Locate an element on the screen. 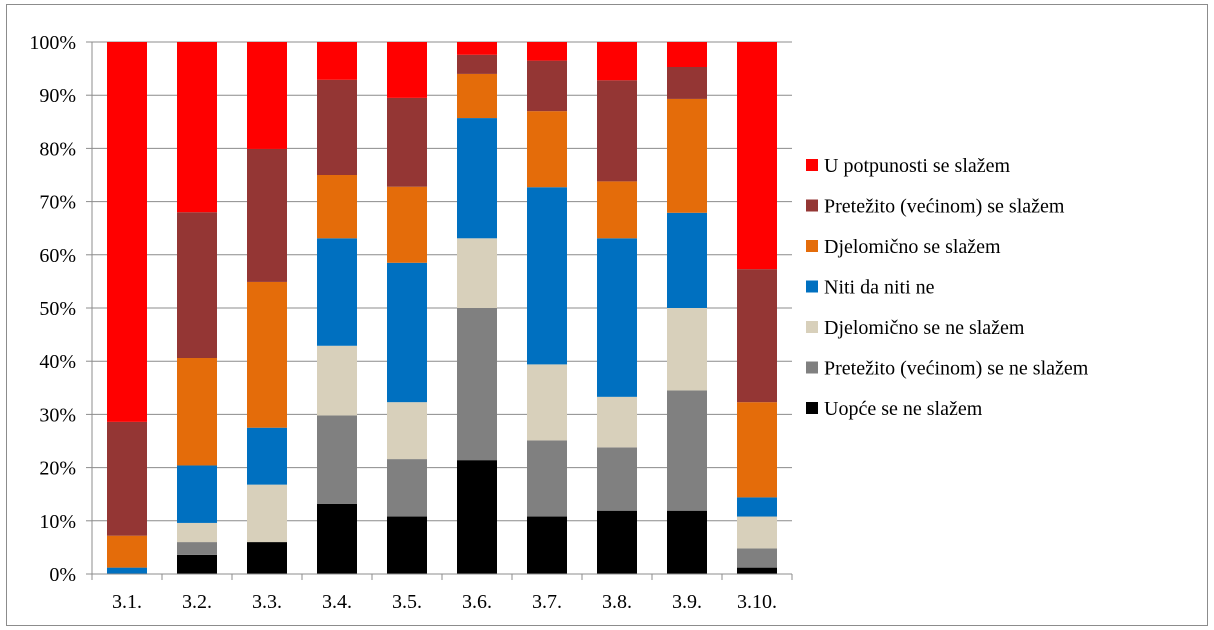  y-tick-label: 60% is located at coordinates (57, 256).